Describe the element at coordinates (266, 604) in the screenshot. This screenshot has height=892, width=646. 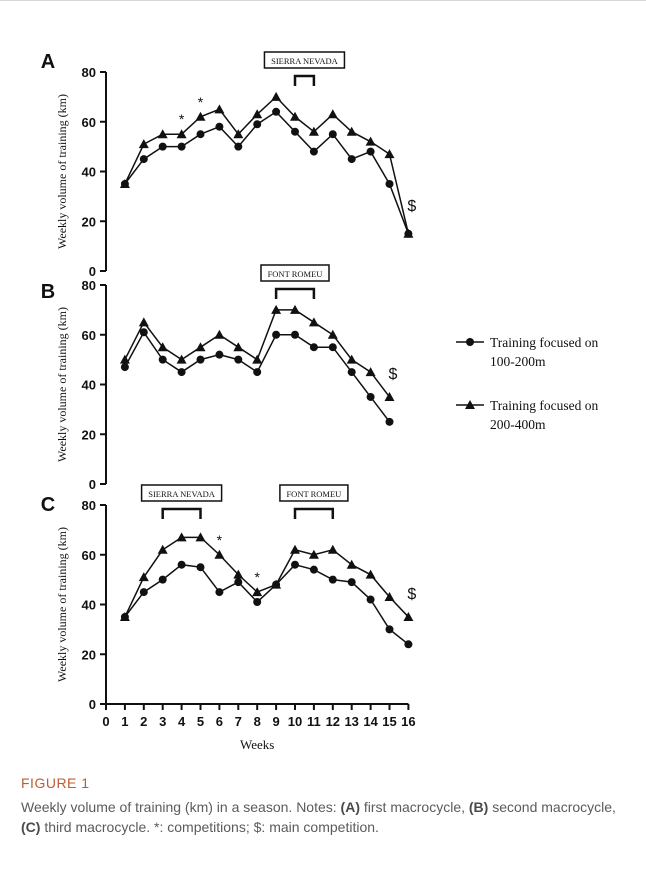
I see `panel-c-series-1-line` at that location.